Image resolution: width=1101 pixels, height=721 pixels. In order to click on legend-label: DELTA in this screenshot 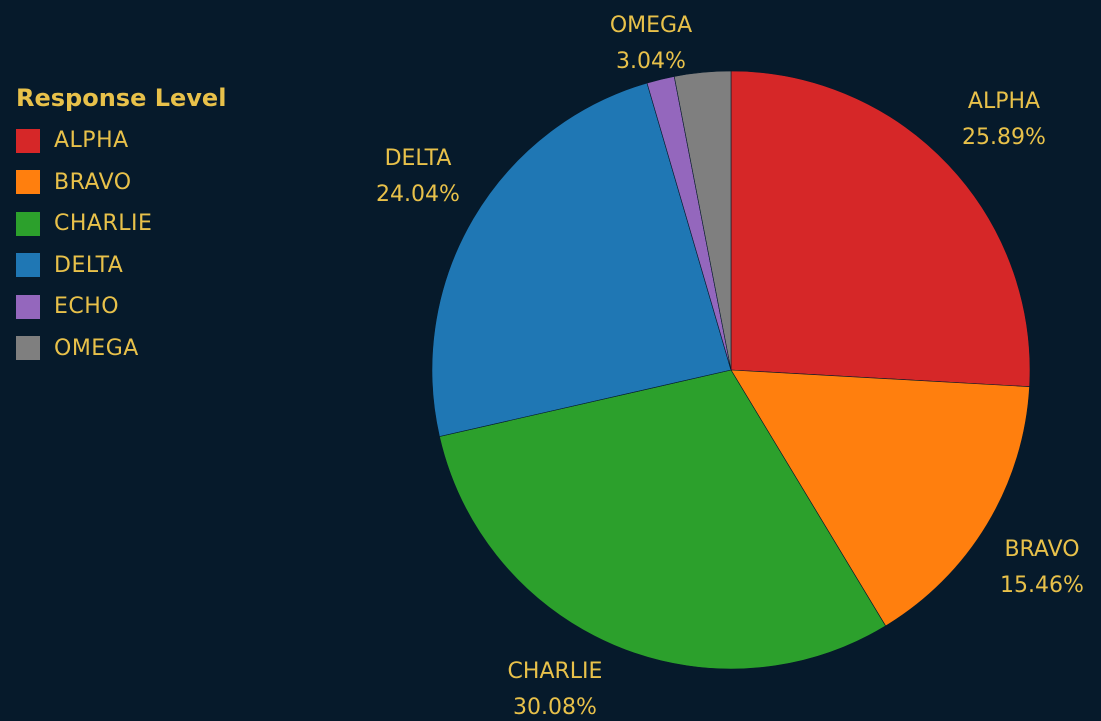, I will do `click(89, 265)`.